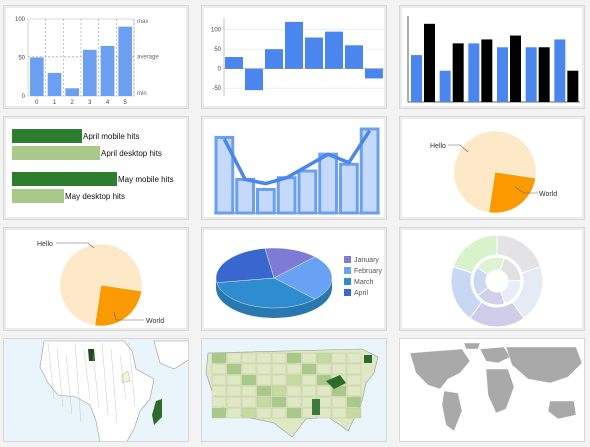 The width and height of the screenshot is (590, 447). I want to click on slice-label: Hello, so click(45, 244).